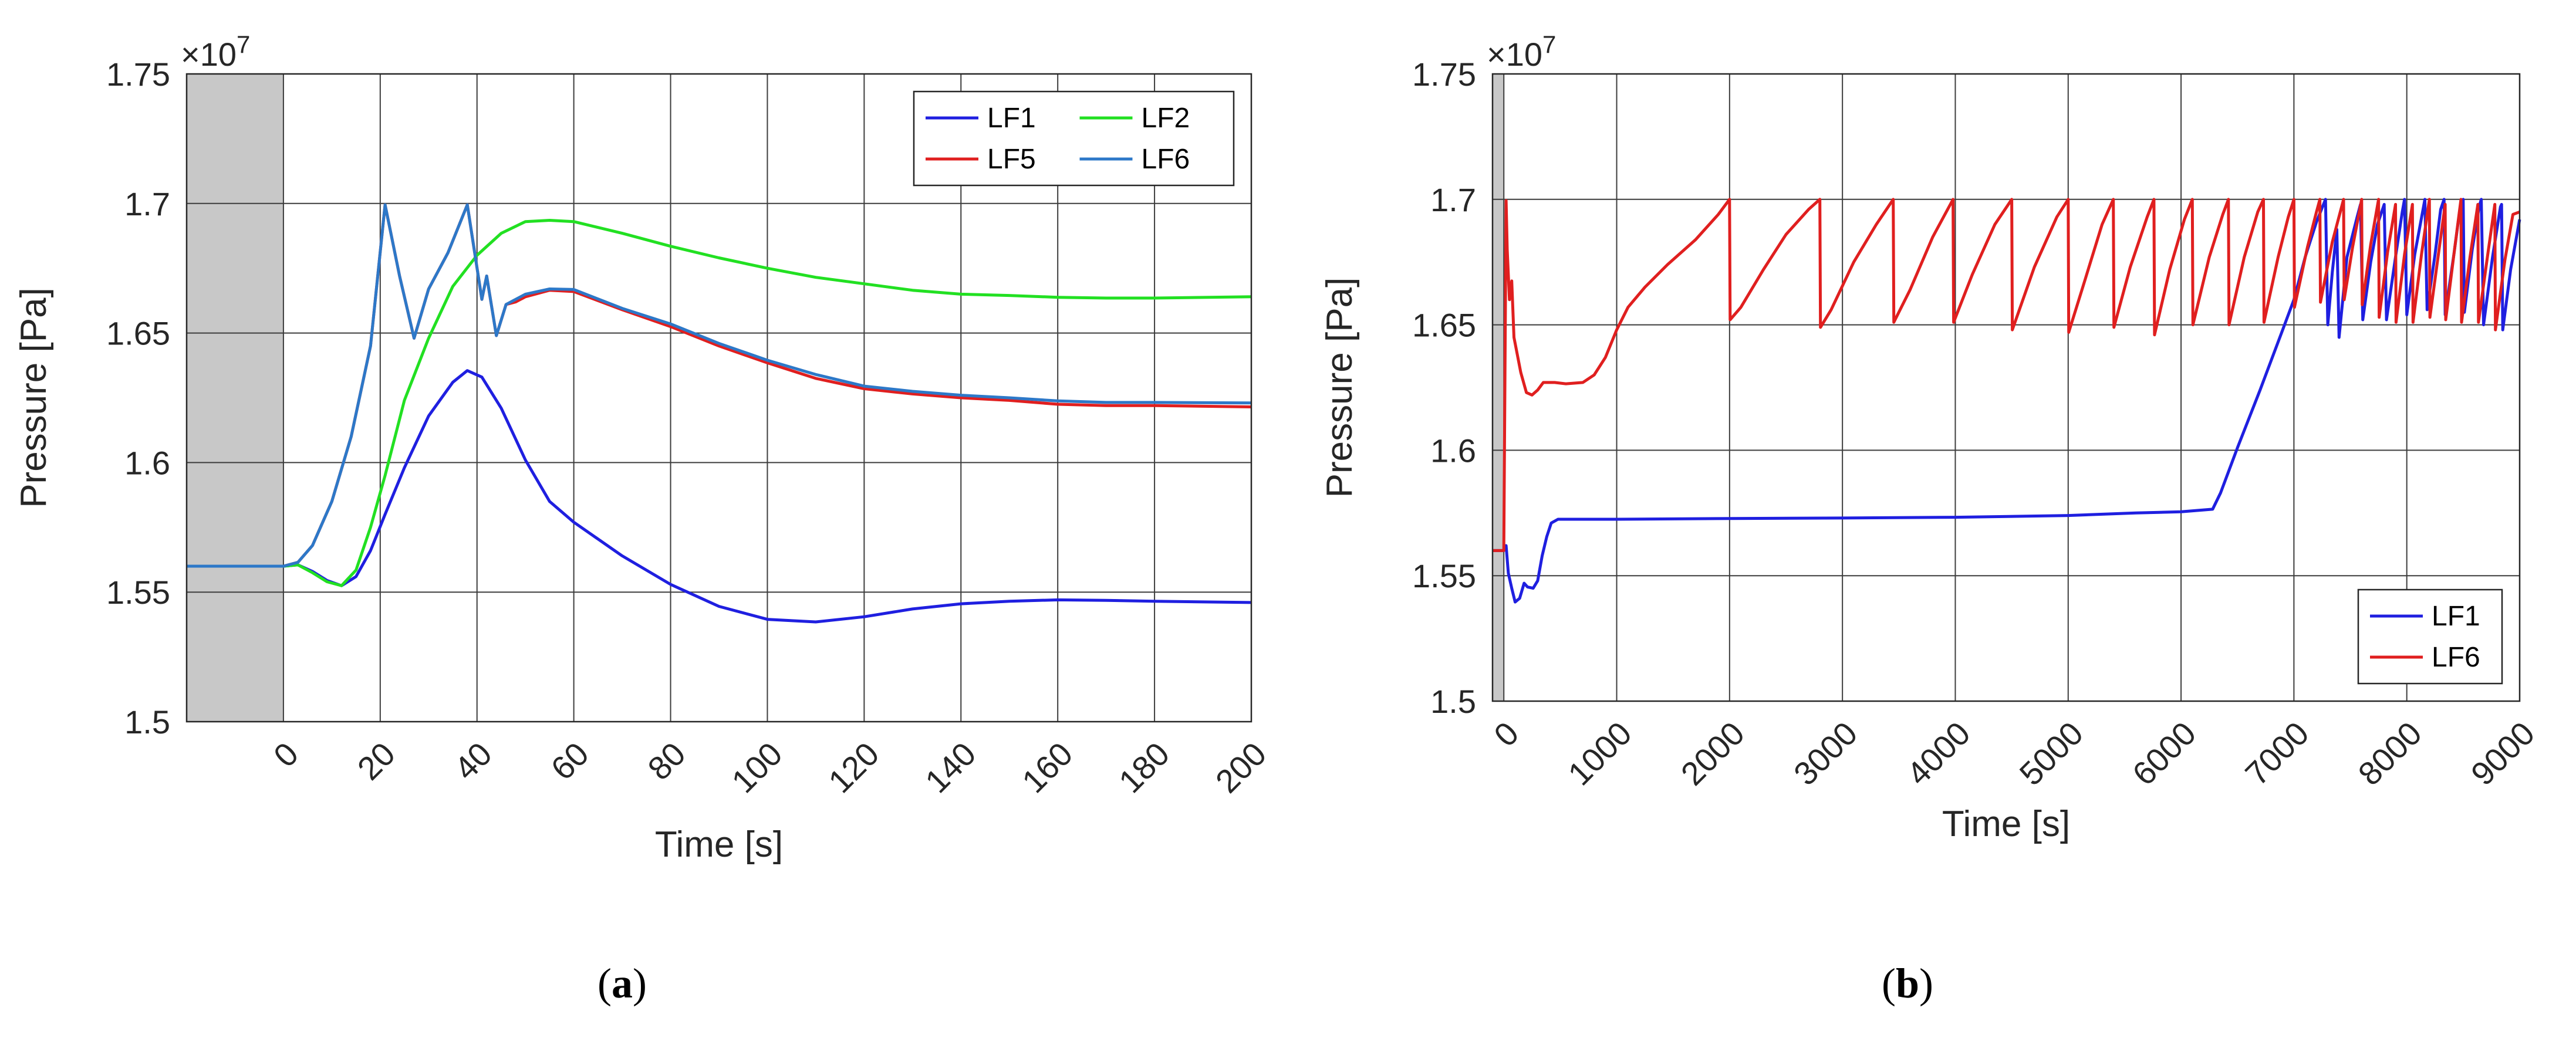  I want to click on x-tick-label: 80, so click(666, 761).